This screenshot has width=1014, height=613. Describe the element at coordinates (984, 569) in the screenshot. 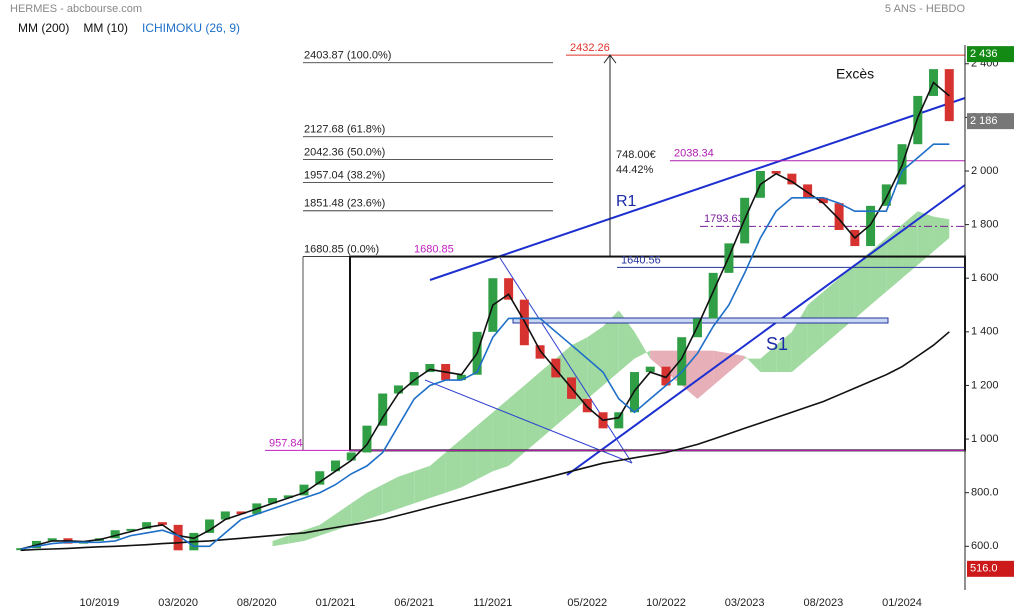

I see `price-marker-label: 516.0` at that location.